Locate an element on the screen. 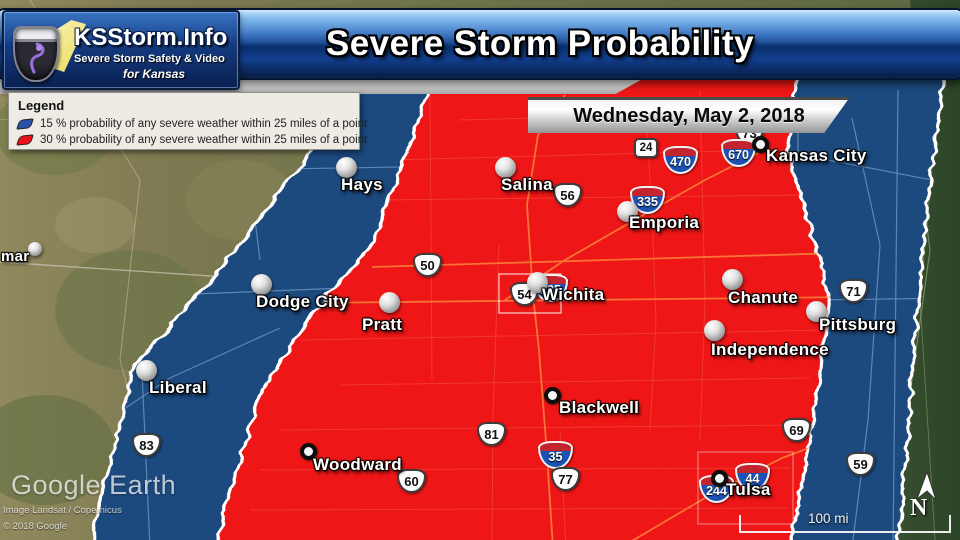 The image size is (960, 540). logo-tagline: for Kansas is located at coordinates (154, 74).